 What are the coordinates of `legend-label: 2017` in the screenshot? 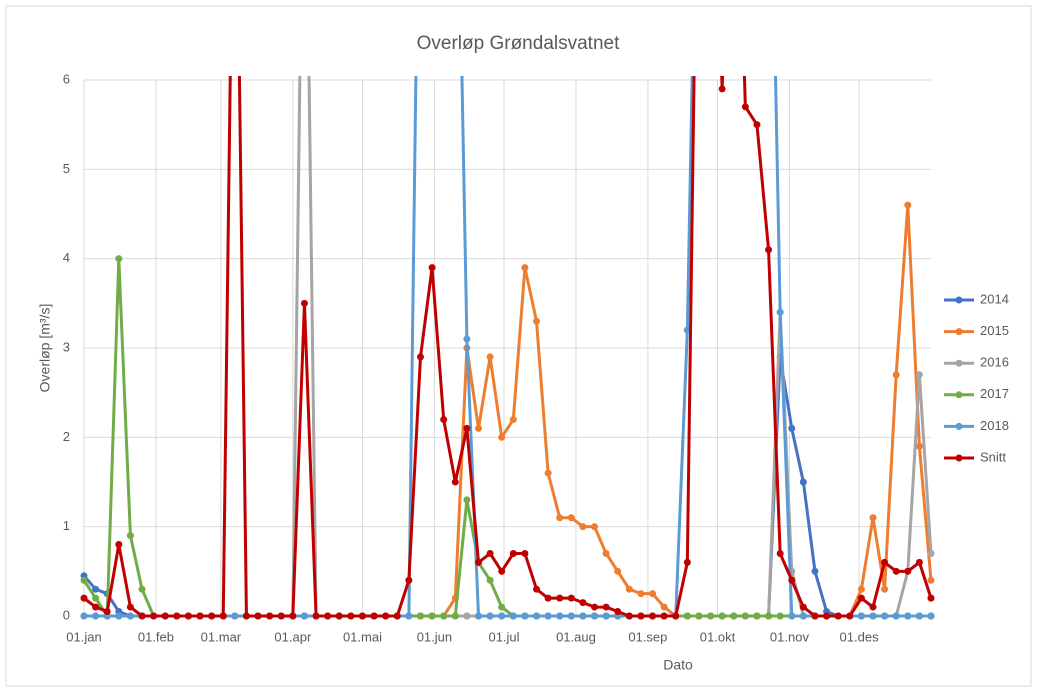 It's located at (994, 393).